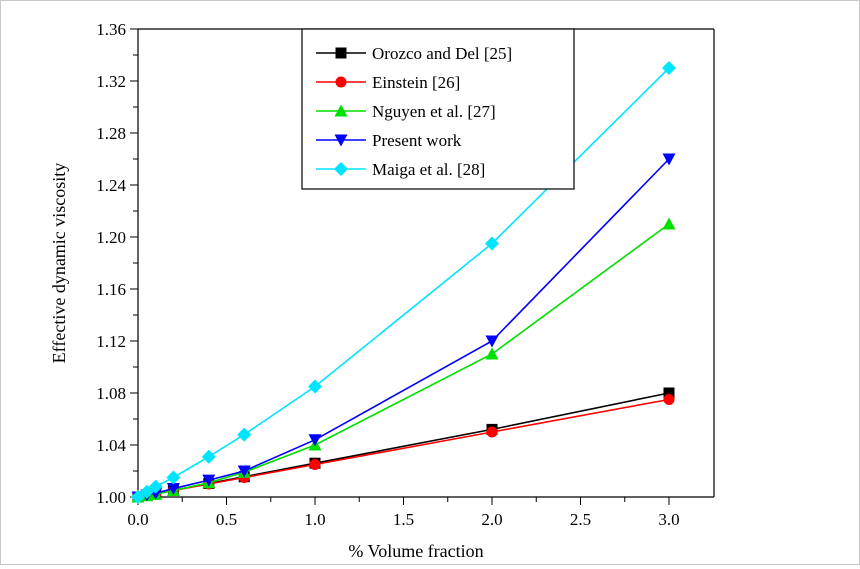  Describe the element at coordinates (59, 263) in the screenshot. I see `y-axis-title: Effective dynamic viscosity` at that location.